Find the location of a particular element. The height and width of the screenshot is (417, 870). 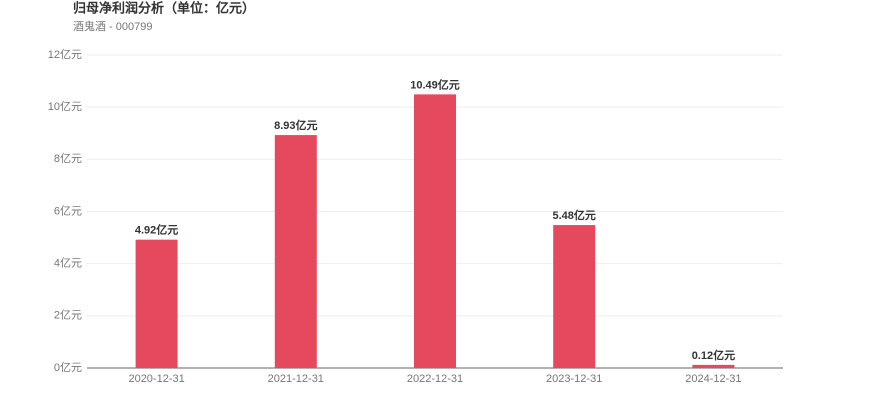

y-tick-label: 6亿元 is located at coordinates (68, 210).